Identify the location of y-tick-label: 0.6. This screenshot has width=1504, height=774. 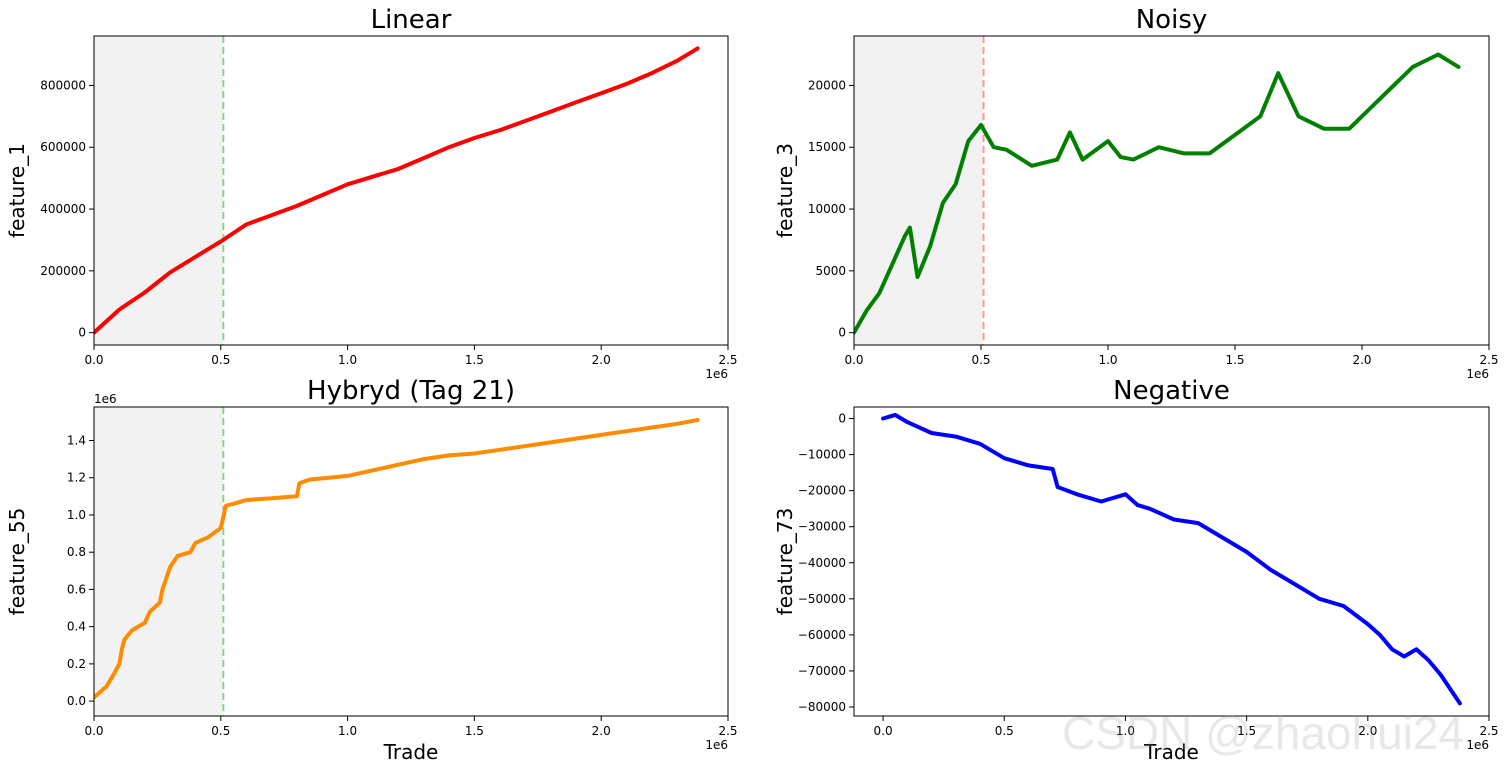
(76, 589).